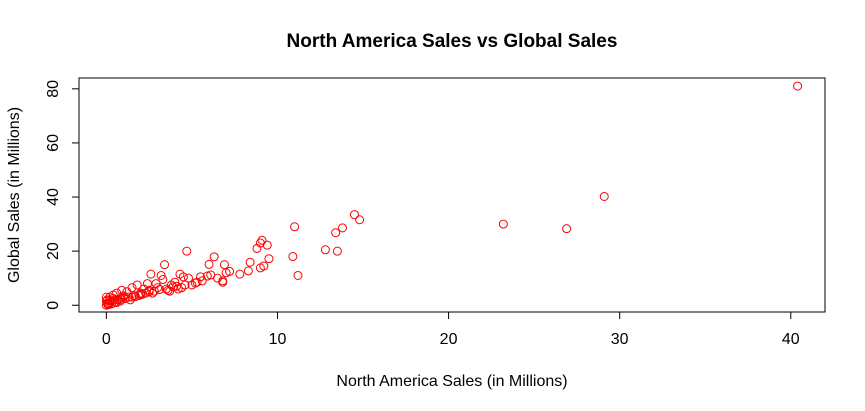 The width and height of the screenshot is (865, 411). Describe the element at coordinates (449, 339) in the screenshot. I see `x-tick-label: 20` at that location.